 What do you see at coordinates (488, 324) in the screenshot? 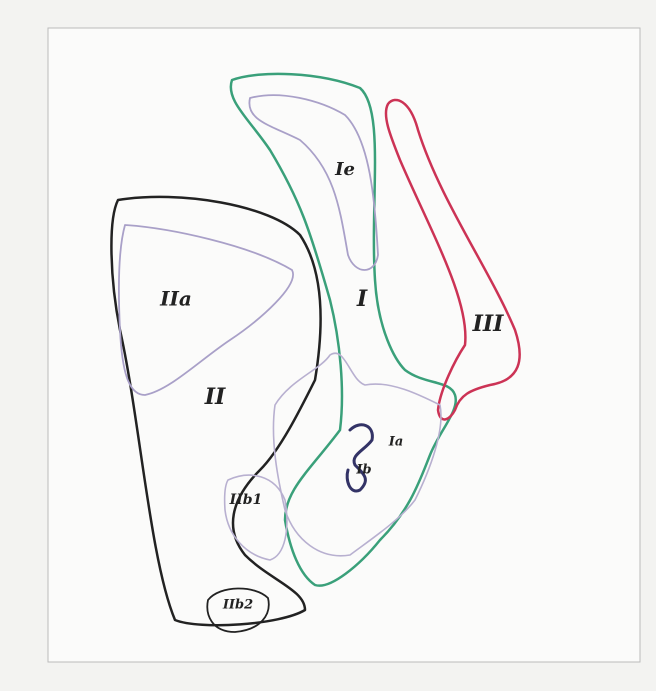
I see `region-label: III` at bounding box center [488, 324].